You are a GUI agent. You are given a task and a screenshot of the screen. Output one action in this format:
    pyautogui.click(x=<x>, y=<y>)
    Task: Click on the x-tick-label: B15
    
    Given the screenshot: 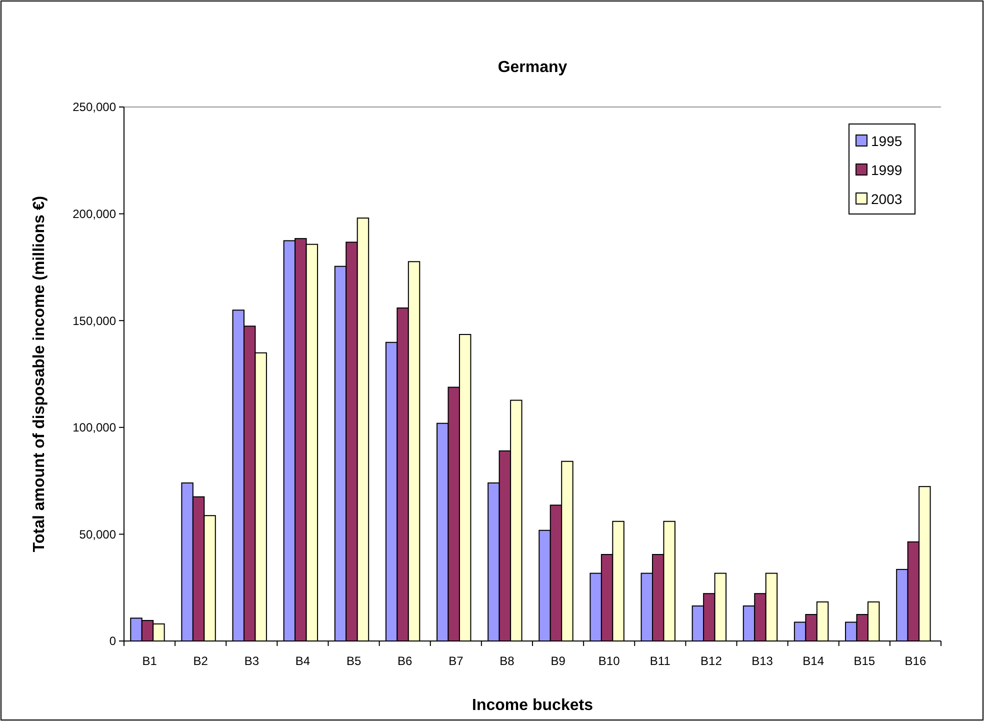 What is the action you would take?
    pyautogui.click(x=865, y=661)
    